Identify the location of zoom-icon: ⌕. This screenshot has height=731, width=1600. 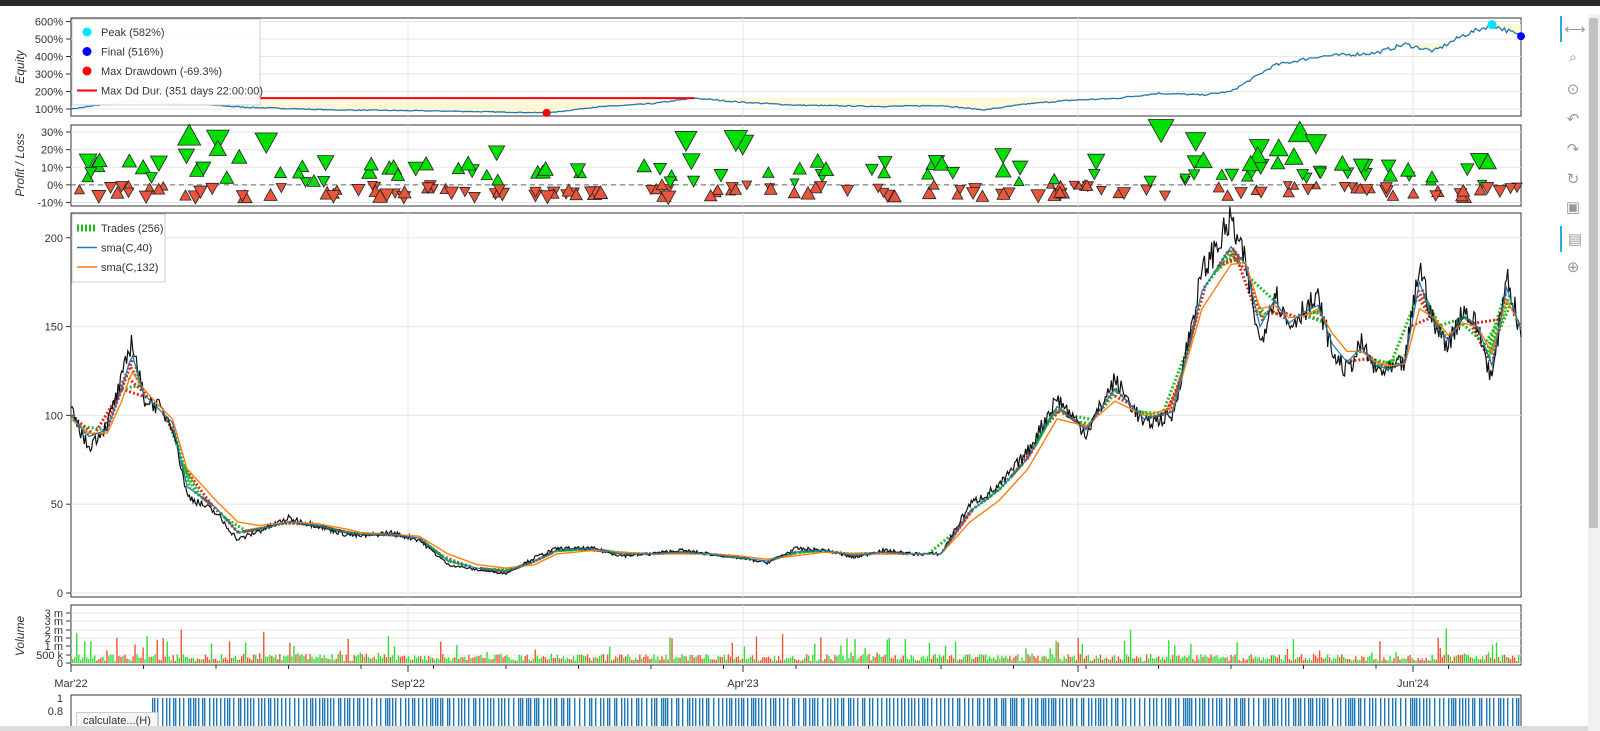
(1573, 57).